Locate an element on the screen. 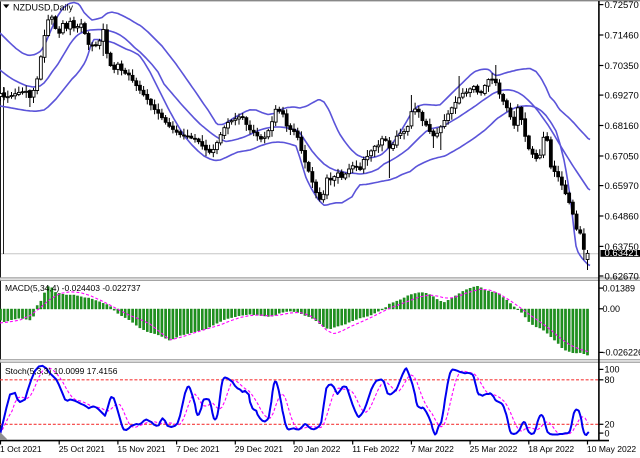 The image size is (640, 458). svg-text: 100 is located at coordinates (612, 370).